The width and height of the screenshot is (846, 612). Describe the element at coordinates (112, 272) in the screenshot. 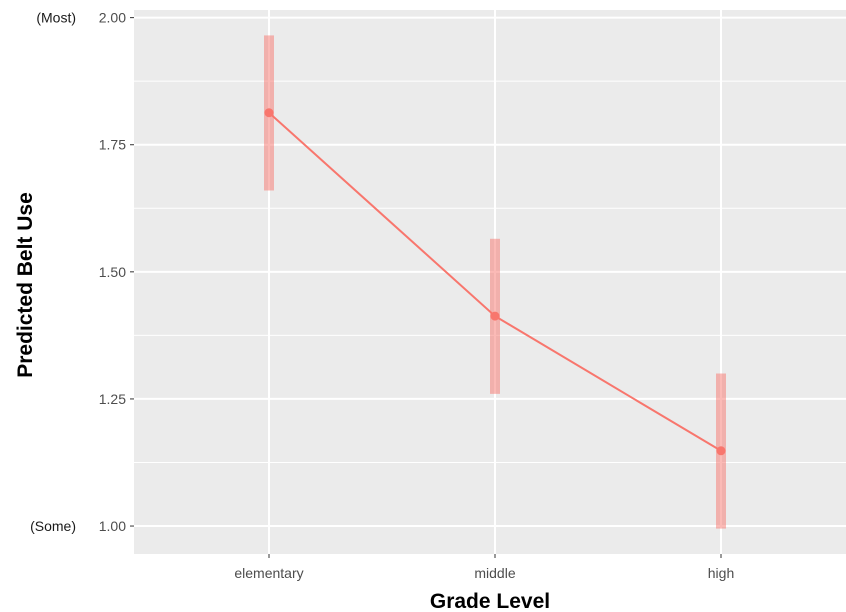

I see `y-tick-label: 1.50` at that location.